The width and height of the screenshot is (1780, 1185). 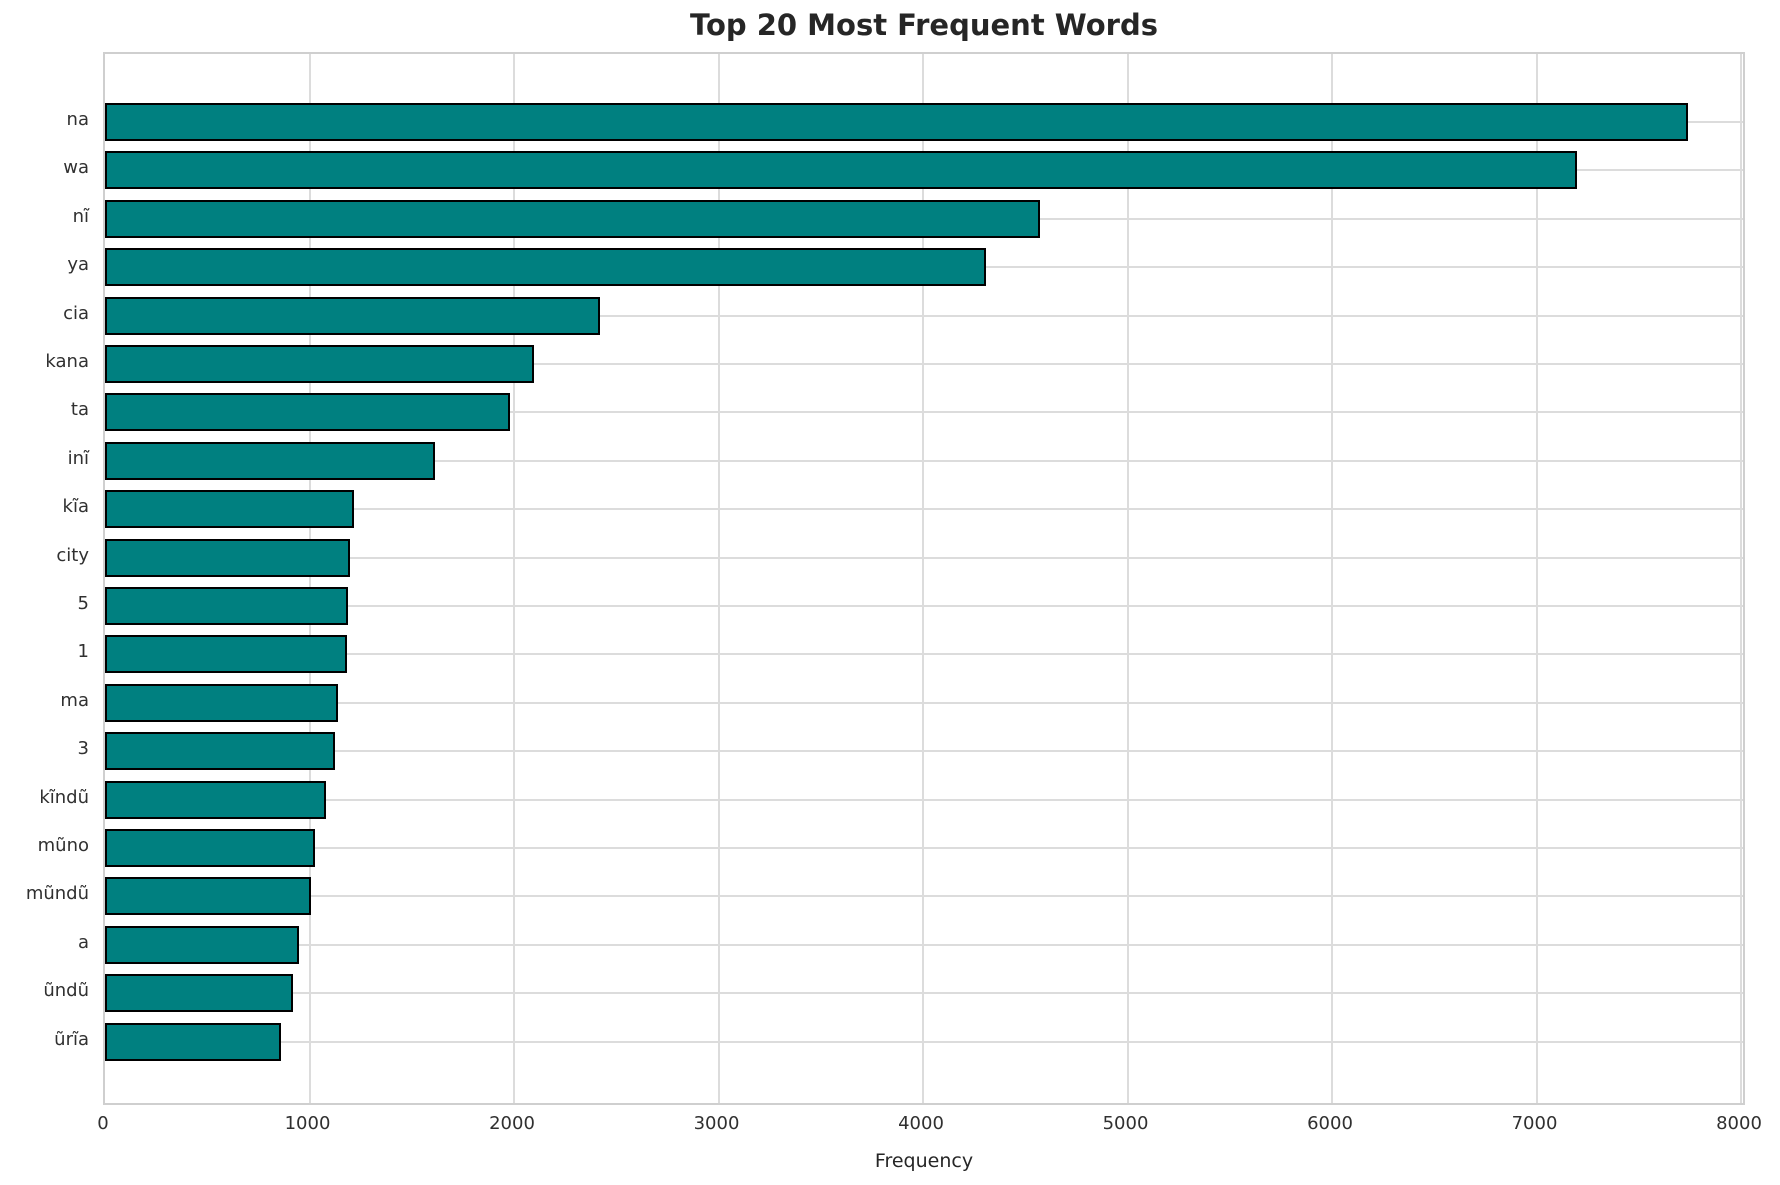 I want to click on y-tick-label-mũno: mũno, so click(x=63, y=845).